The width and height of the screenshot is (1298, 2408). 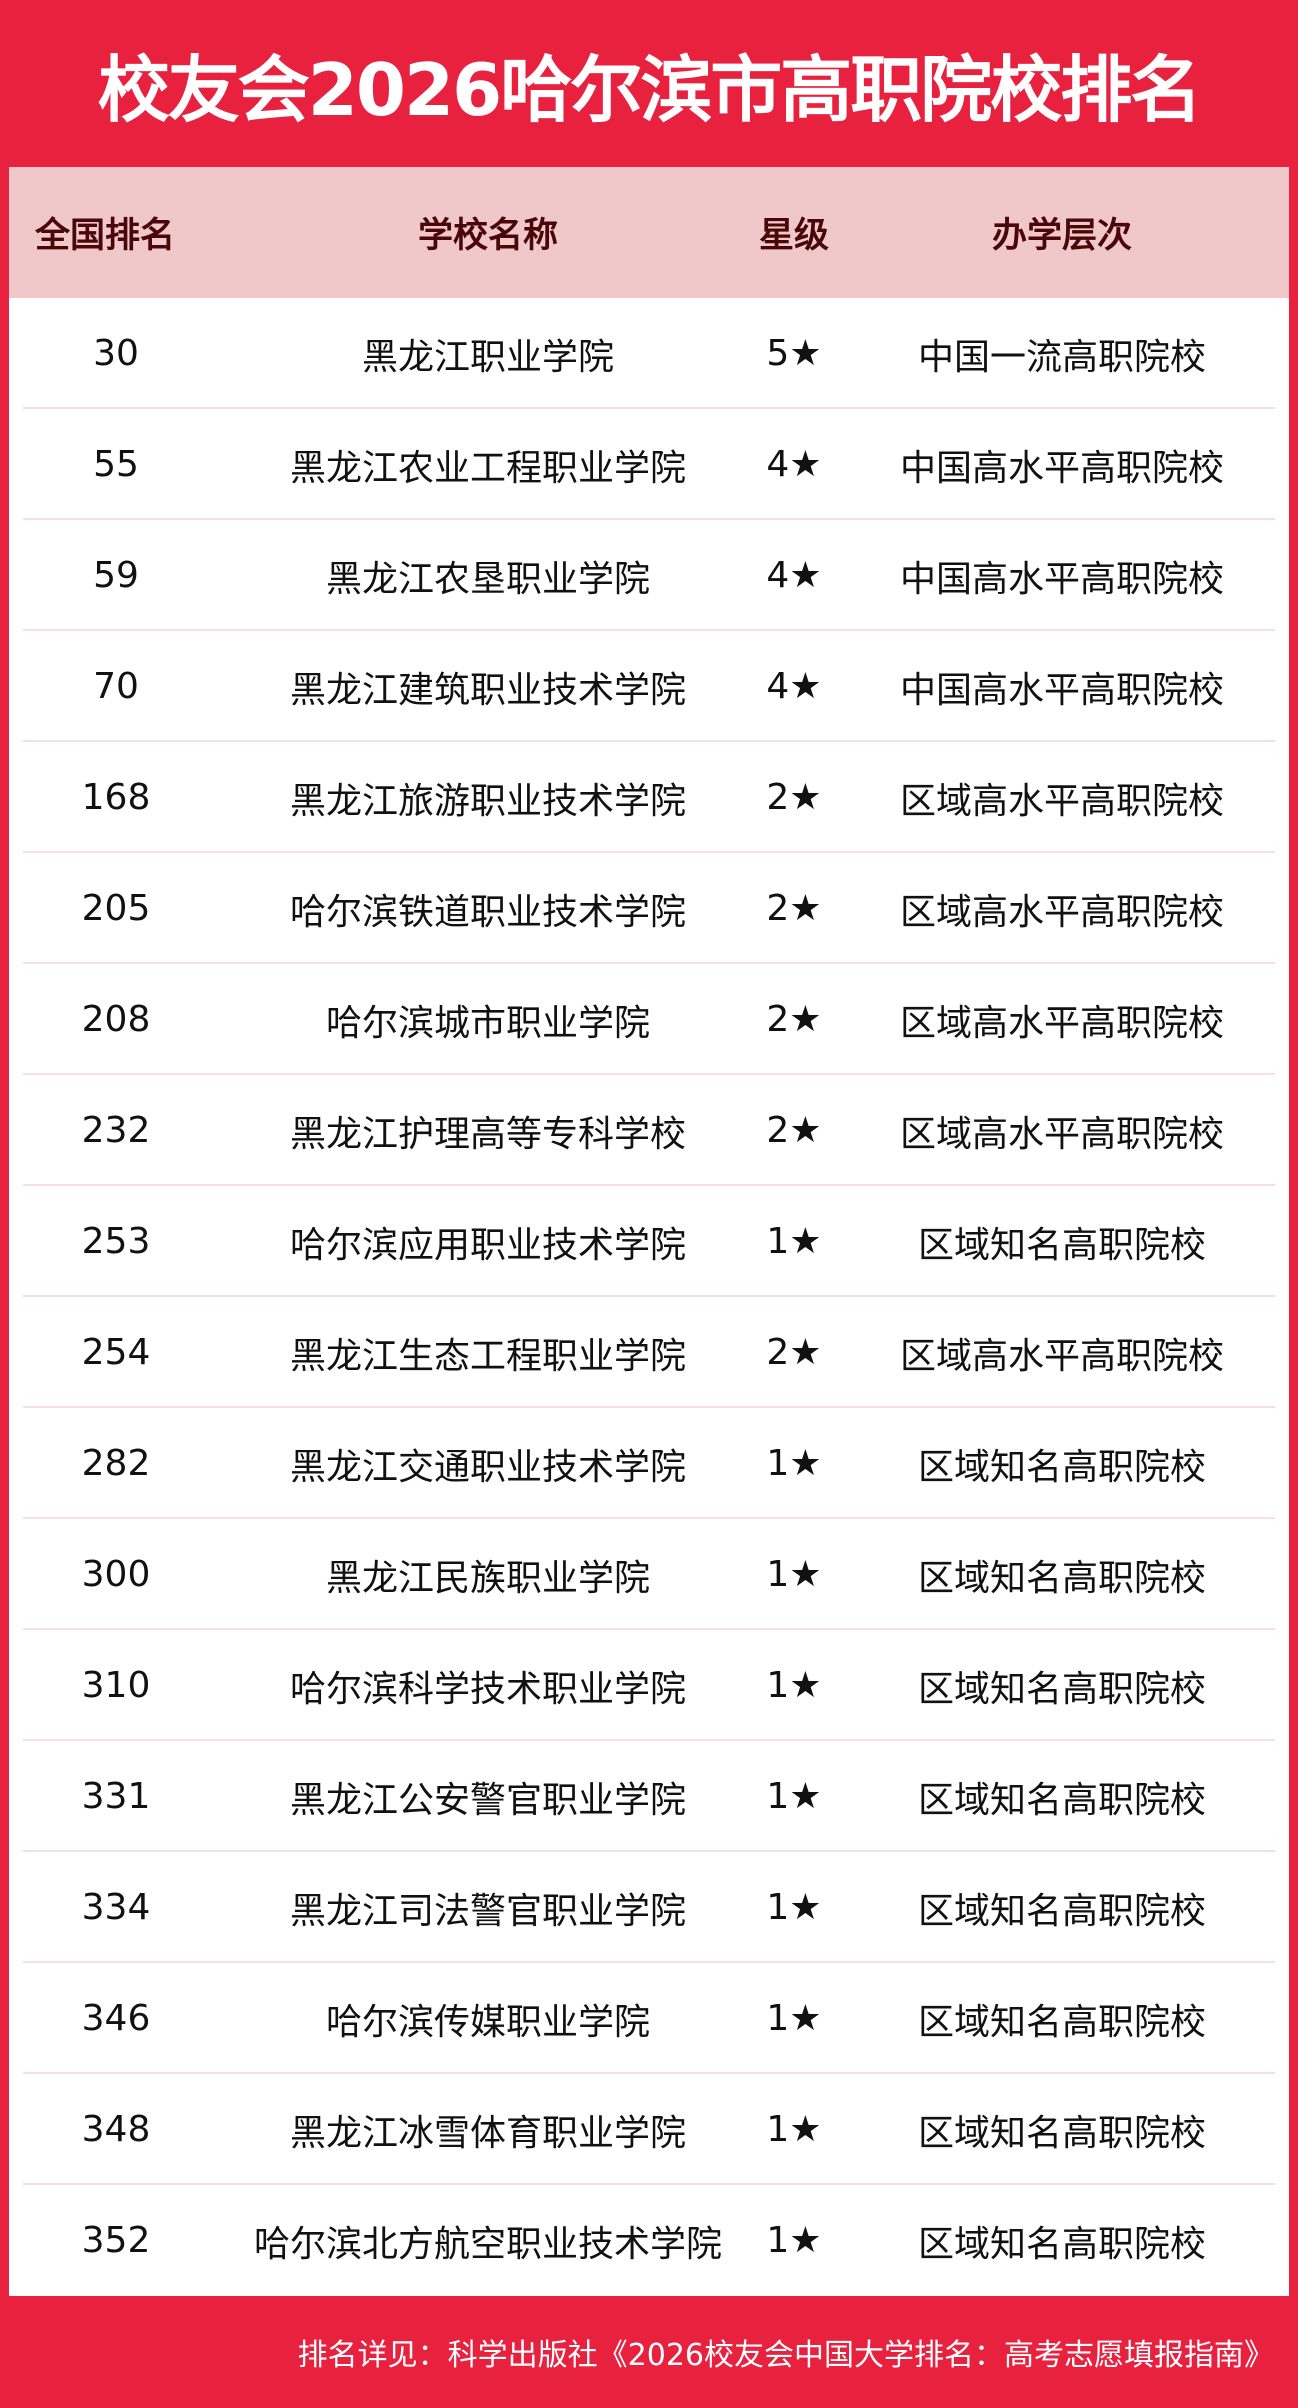 What do you see at coordinates (487, 801) in the screenshot?
I see `cell-school-name: 黑龙江旅游职业技术学院` at bounding box center [487, 801].